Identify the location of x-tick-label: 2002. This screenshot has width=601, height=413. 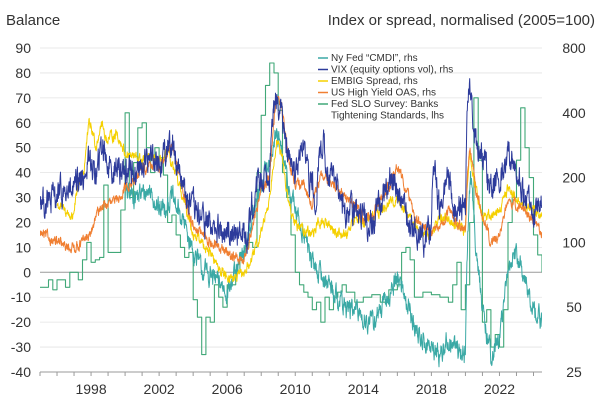
(159, 389).